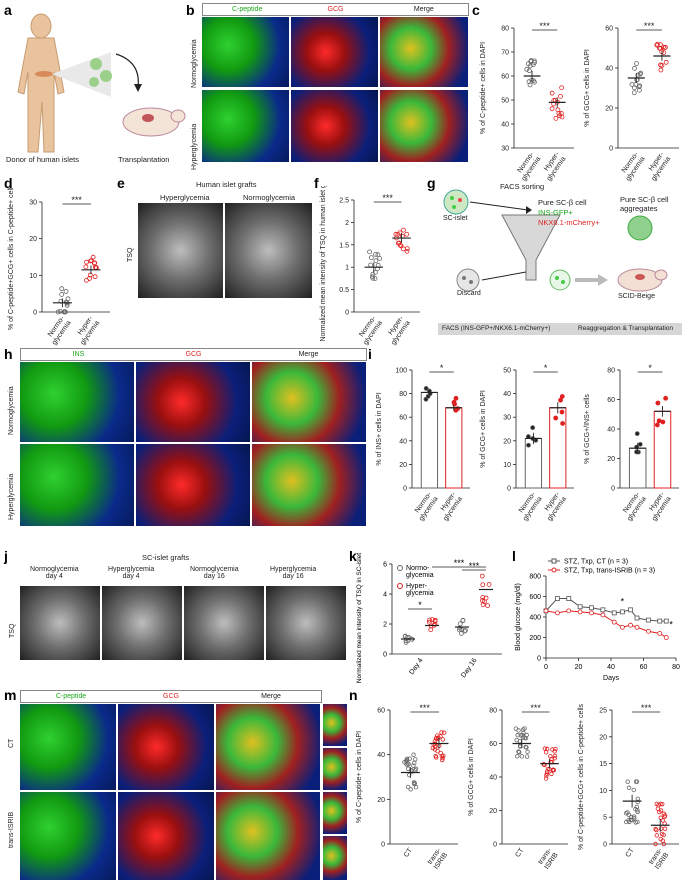  What do you see at coordinates (166, 557) in the screenshot?
I see `panel-j-title: SC-islet grafts` at bounding box center [166, 557].